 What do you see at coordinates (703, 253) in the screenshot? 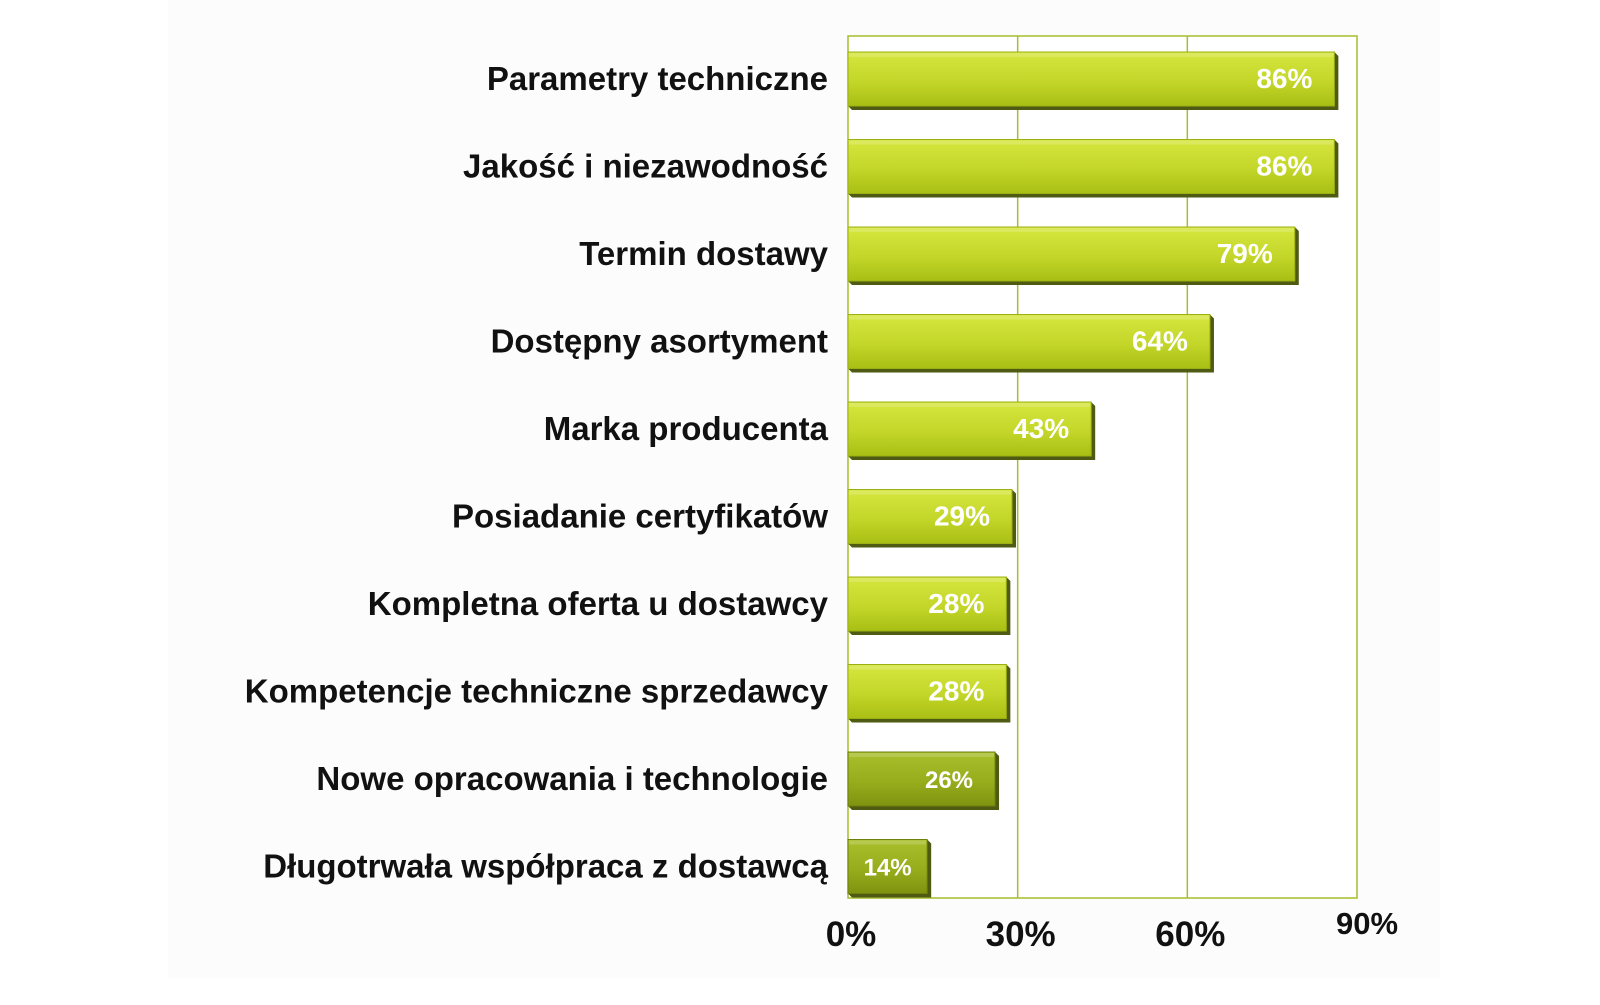
I see `category-label: Termin dostawy` at bounding box center [703, 253].